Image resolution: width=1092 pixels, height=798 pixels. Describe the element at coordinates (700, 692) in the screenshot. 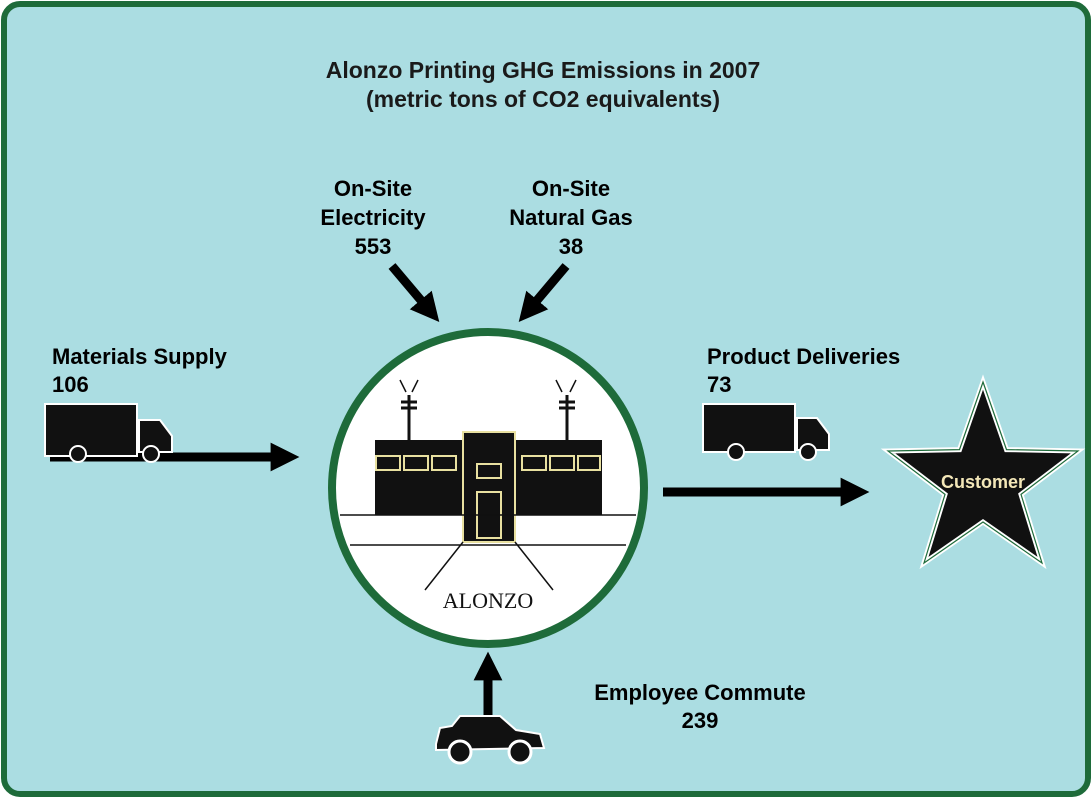

I see `label: Employee Commute` at that location.